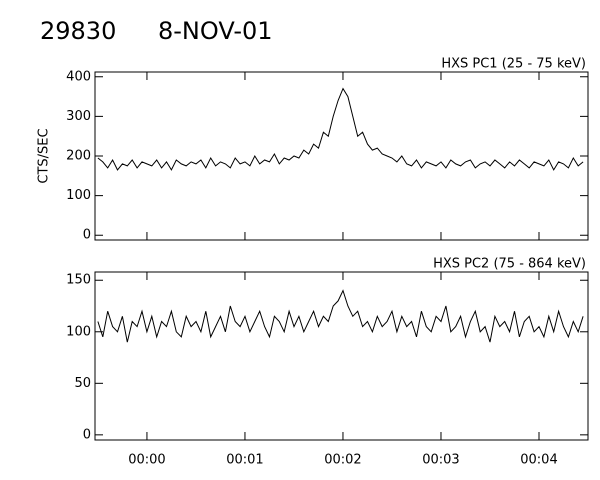 The width and height of the screenshot is (600, 480). Describe the element at coordinates (342, 460) in the screenshot. I see `x-tick-label: 00:02` at that location.